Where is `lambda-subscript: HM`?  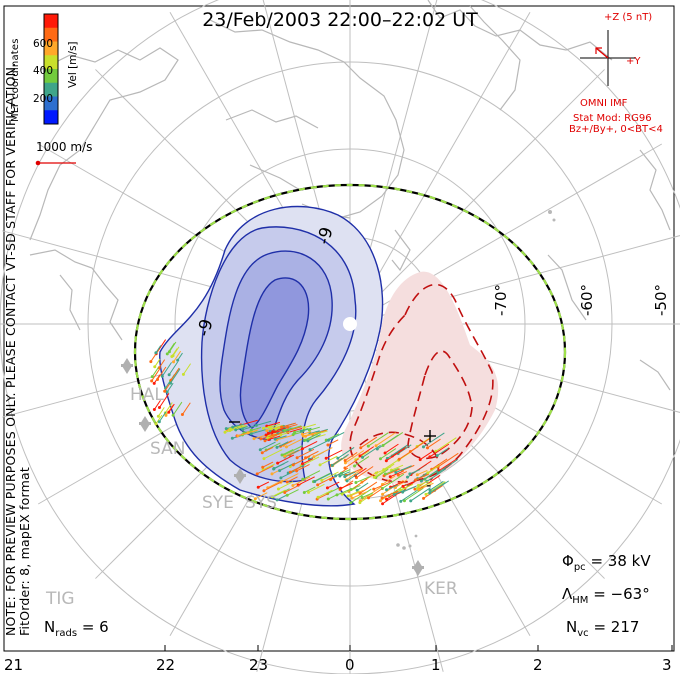 lambda-subscript: HM is located at coordinates (580, 600).